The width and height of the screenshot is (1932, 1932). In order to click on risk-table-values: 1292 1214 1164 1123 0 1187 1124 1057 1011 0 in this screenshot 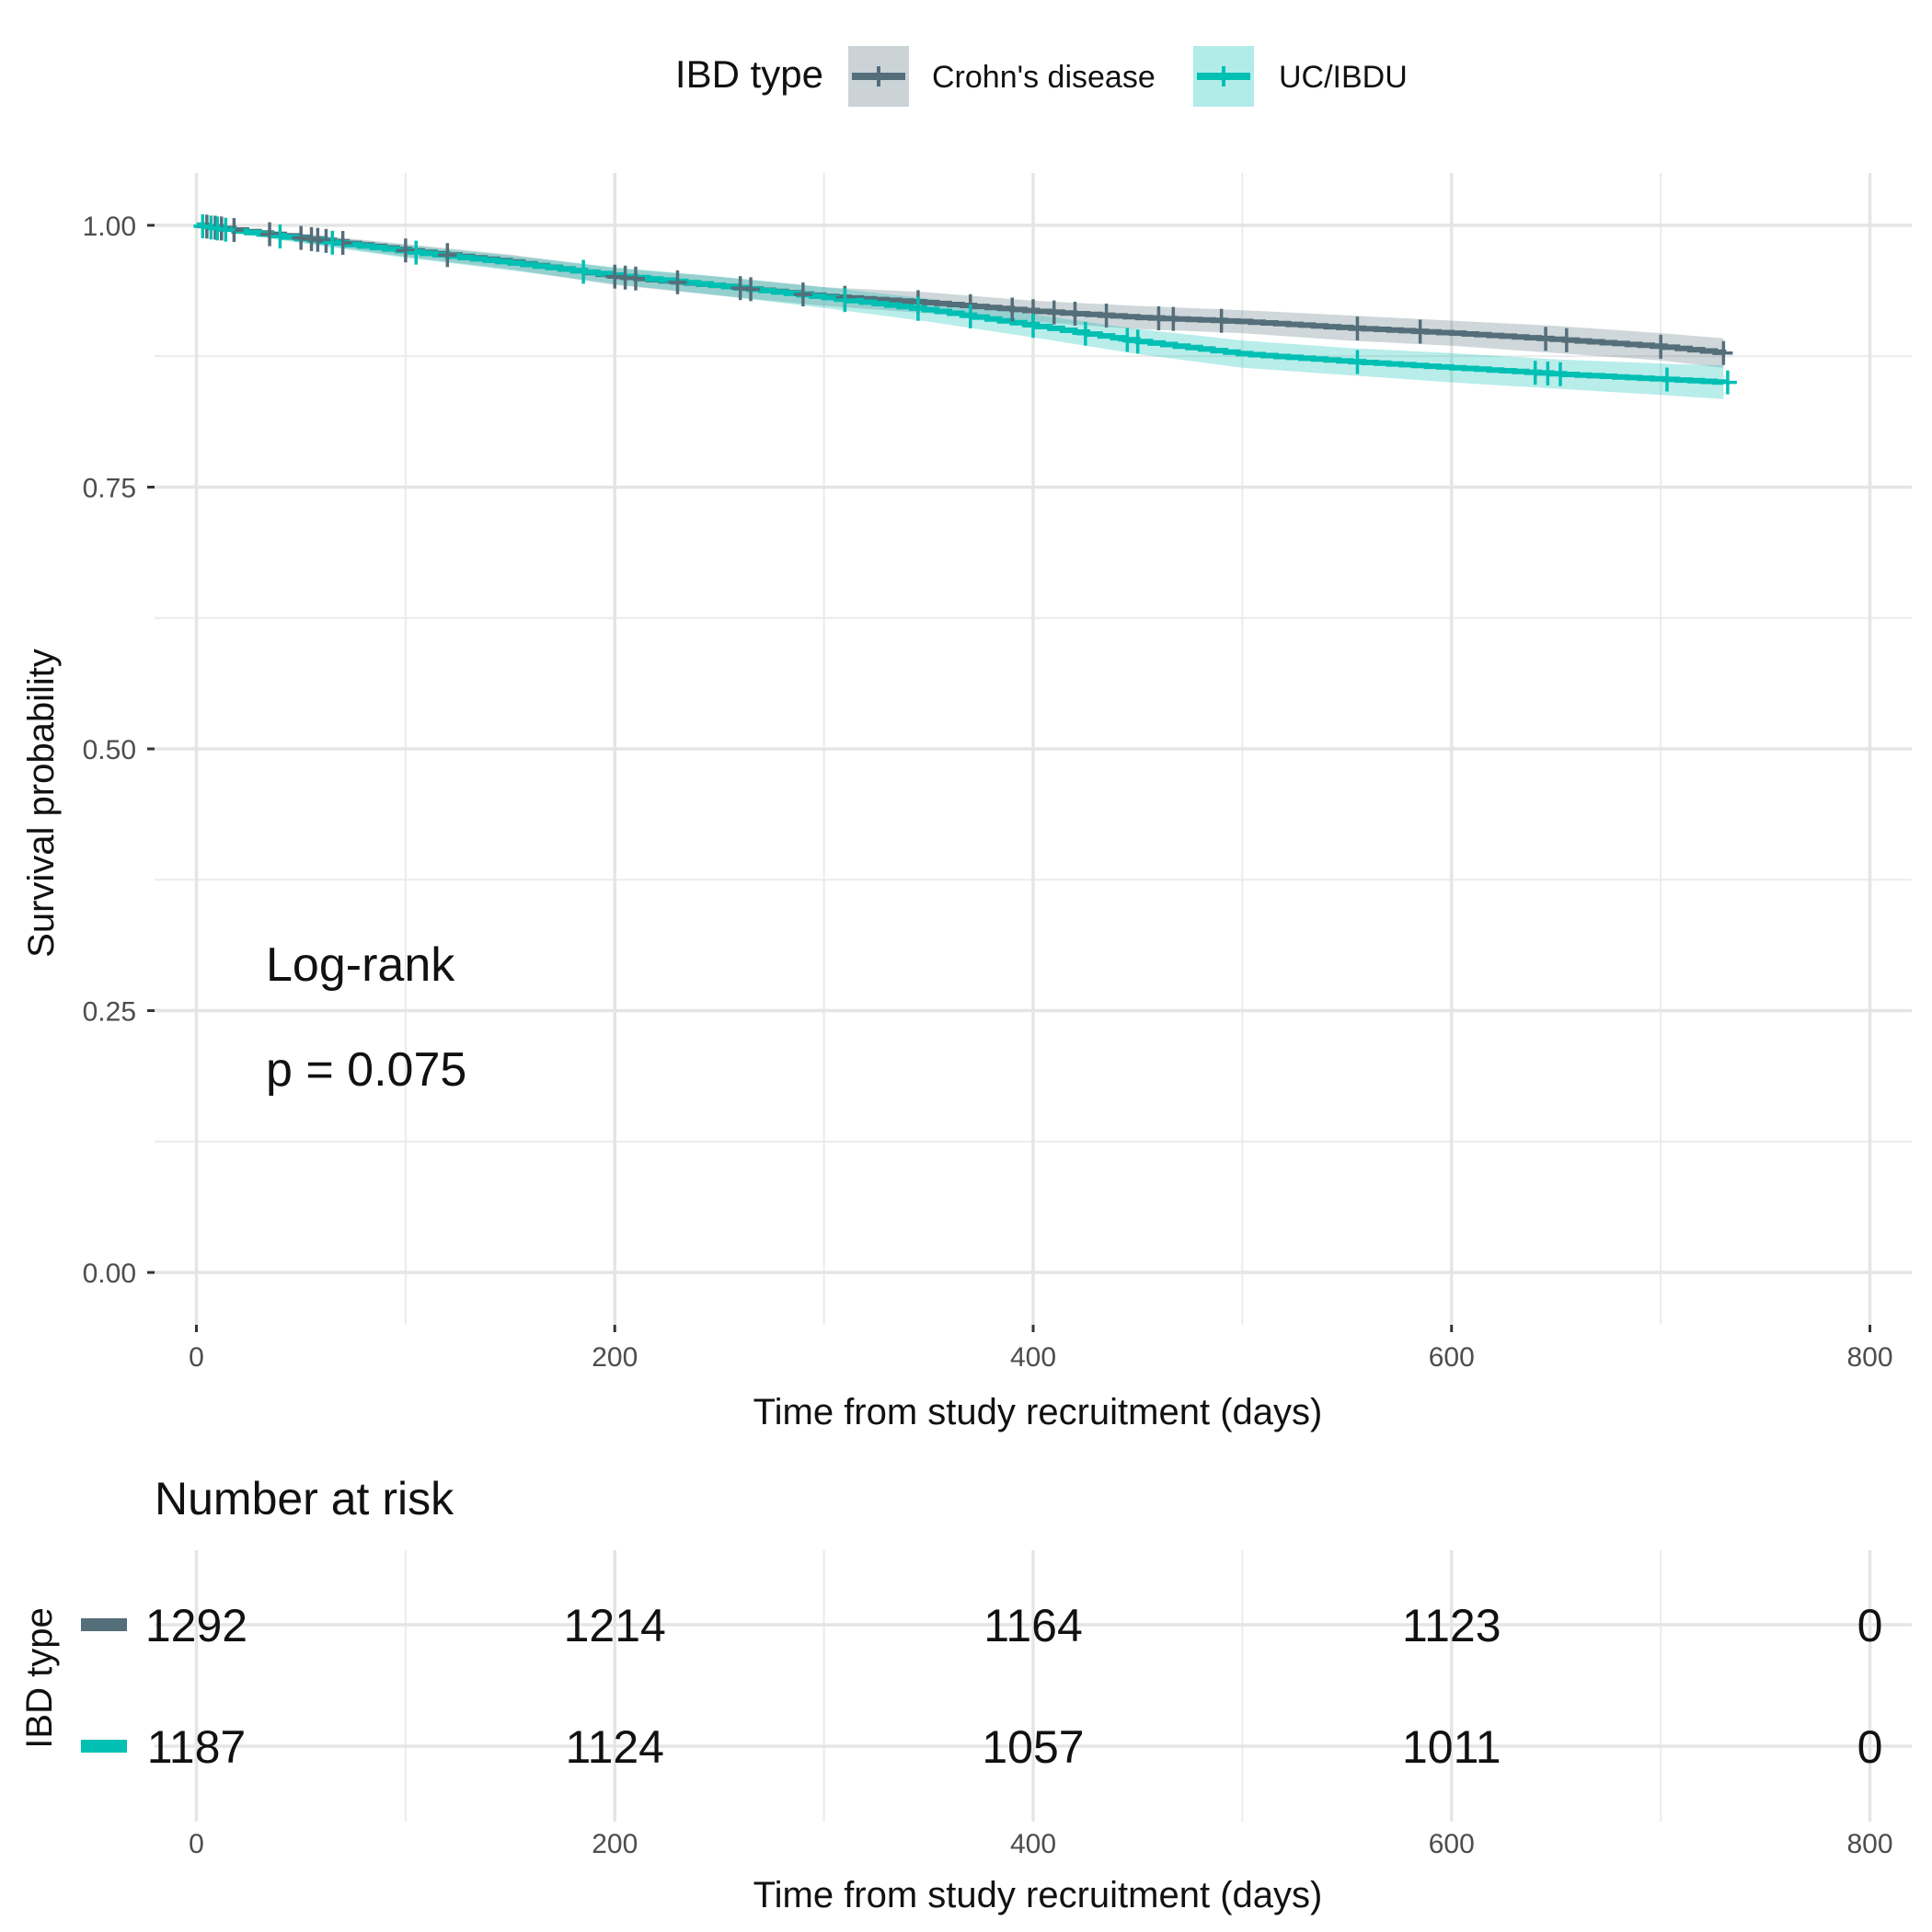, I will do `click(981, 1686)`.